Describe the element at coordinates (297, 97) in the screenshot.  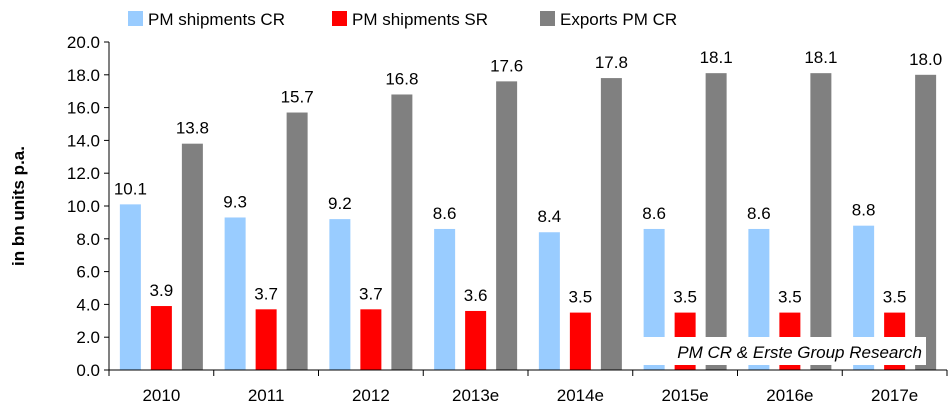
I see `data-label: 15.7` at that location.